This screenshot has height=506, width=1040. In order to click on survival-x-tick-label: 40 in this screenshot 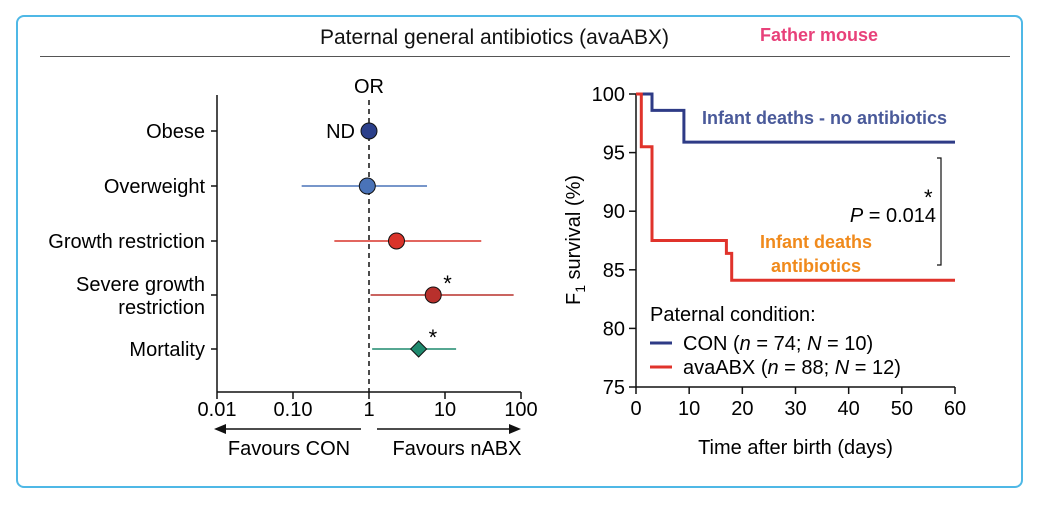, I will do `click(849, 409)`.